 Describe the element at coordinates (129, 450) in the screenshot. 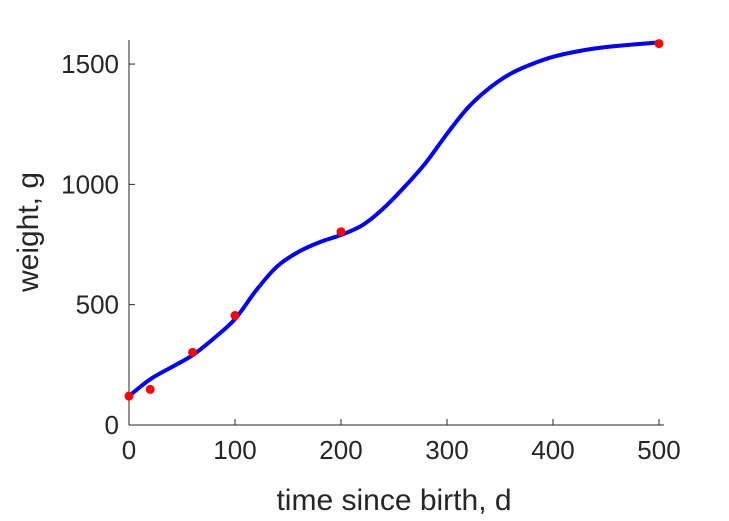

I see `x-tick-label: 0` at that location.